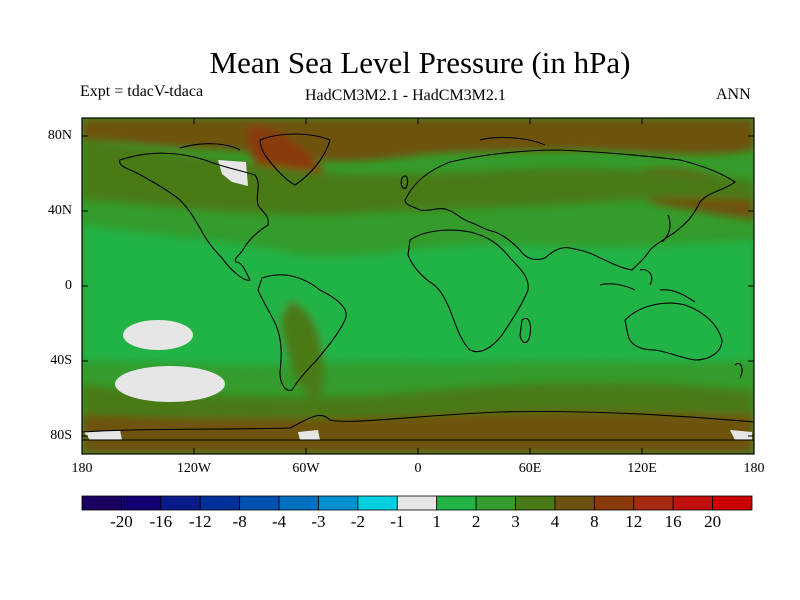 Image resolution: width=800 pixels, height=600 pixels. I want to click on colorbar-tick-label: -8, so click(239, 521).